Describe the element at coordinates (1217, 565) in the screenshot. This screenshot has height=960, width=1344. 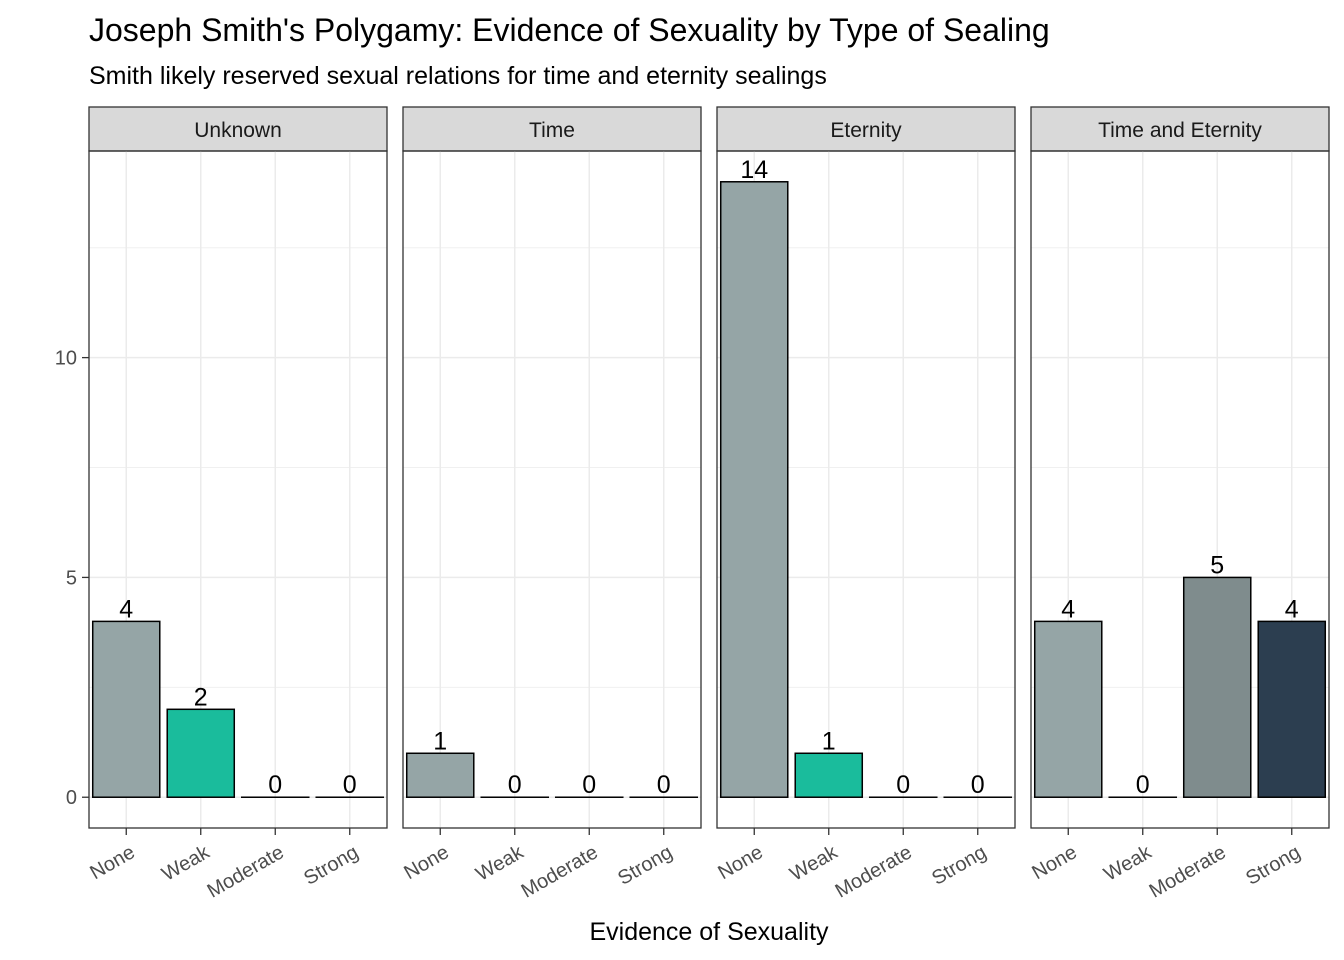
I see `bar-value-label: 5` at that location.